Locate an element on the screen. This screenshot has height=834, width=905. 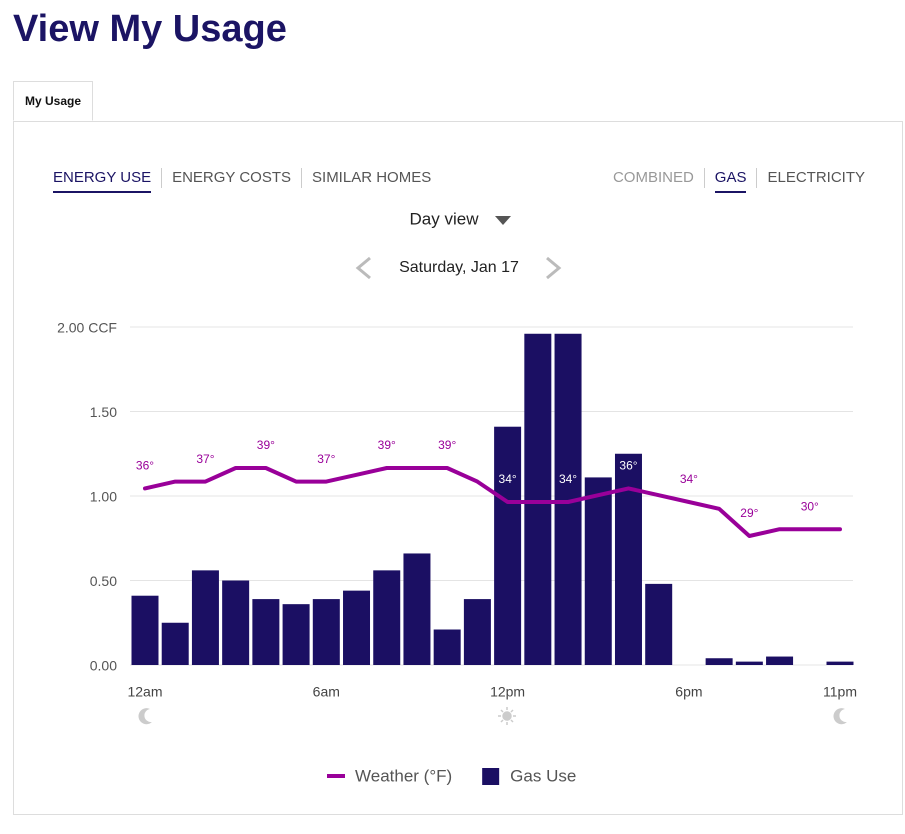
tab: My Usage is located at coordinates (53, 101).